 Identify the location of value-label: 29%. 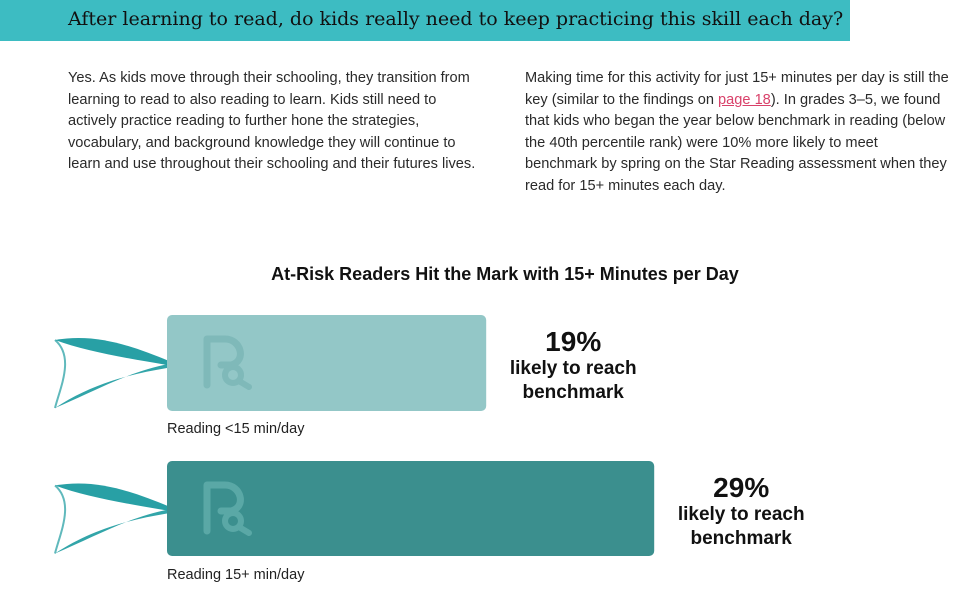
(741, 487).